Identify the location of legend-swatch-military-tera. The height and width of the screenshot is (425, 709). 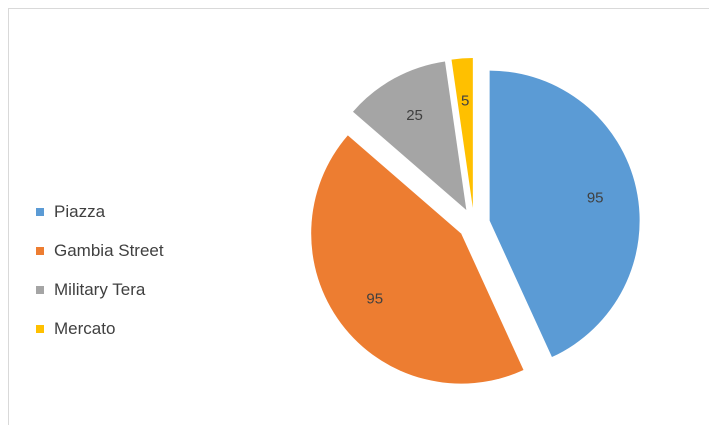
(40, 290).